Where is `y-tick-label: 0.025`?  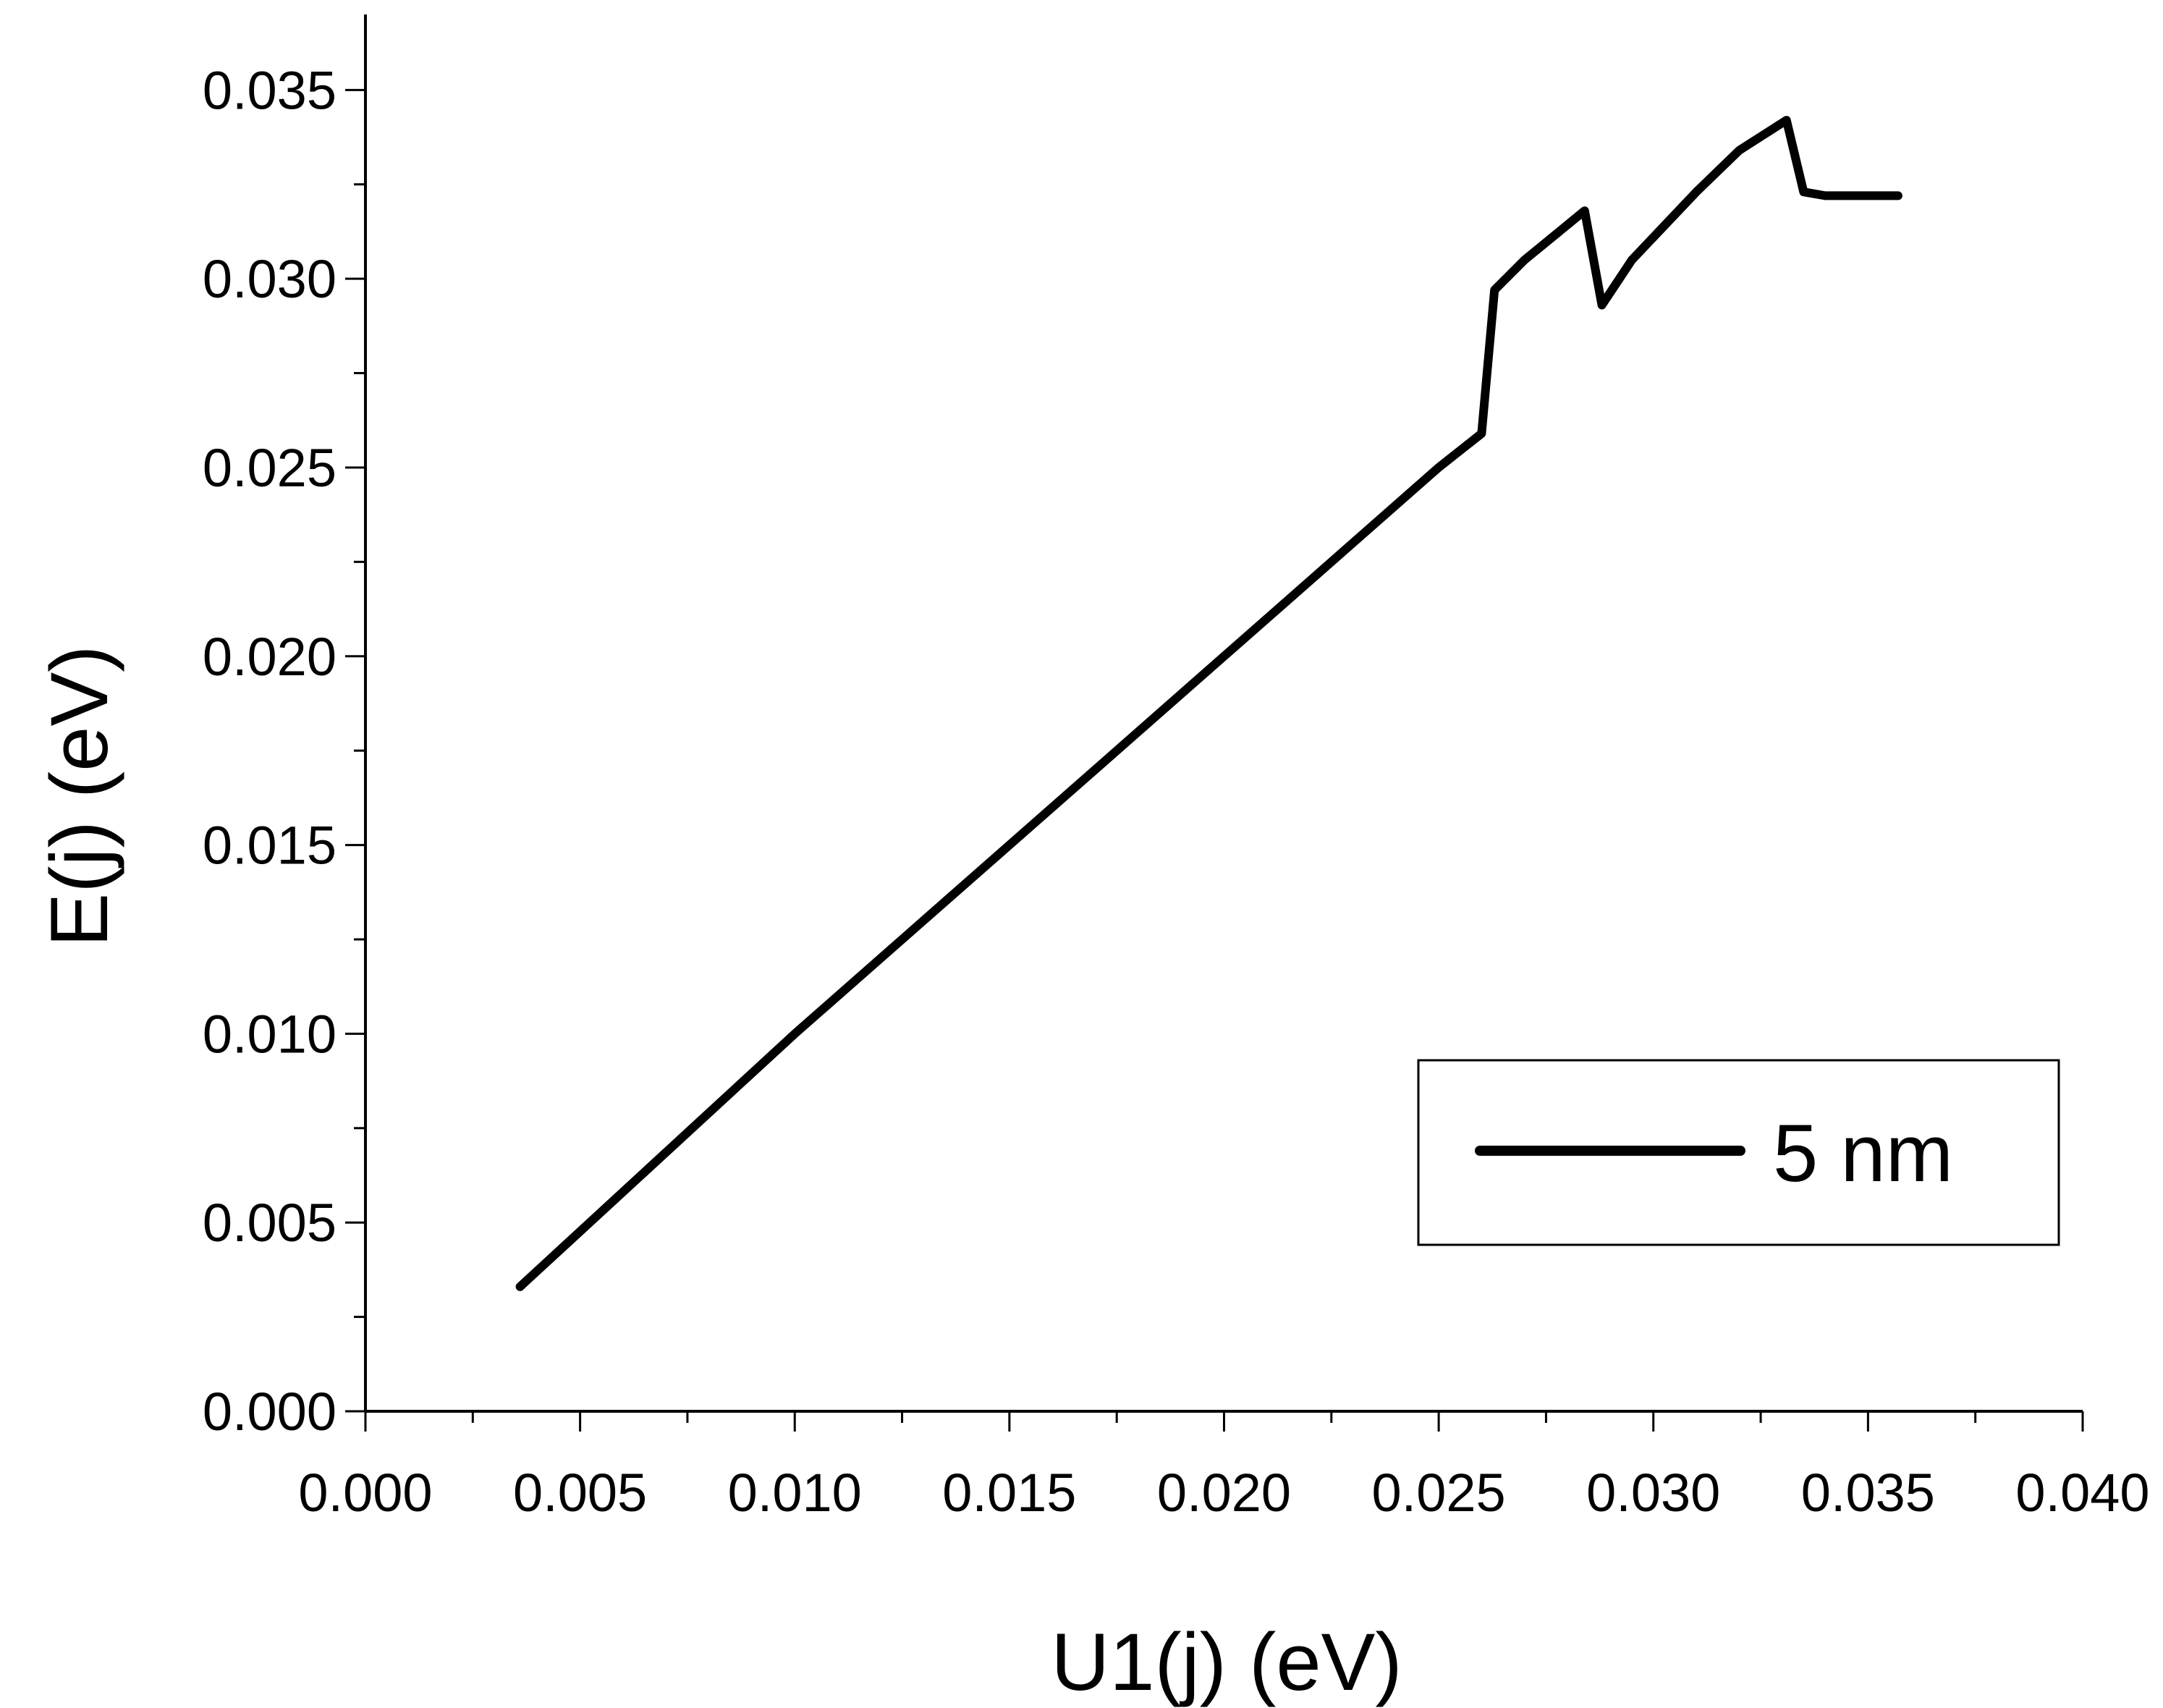
y-tick-label: 0.025 is located at coordinates (269, 468).